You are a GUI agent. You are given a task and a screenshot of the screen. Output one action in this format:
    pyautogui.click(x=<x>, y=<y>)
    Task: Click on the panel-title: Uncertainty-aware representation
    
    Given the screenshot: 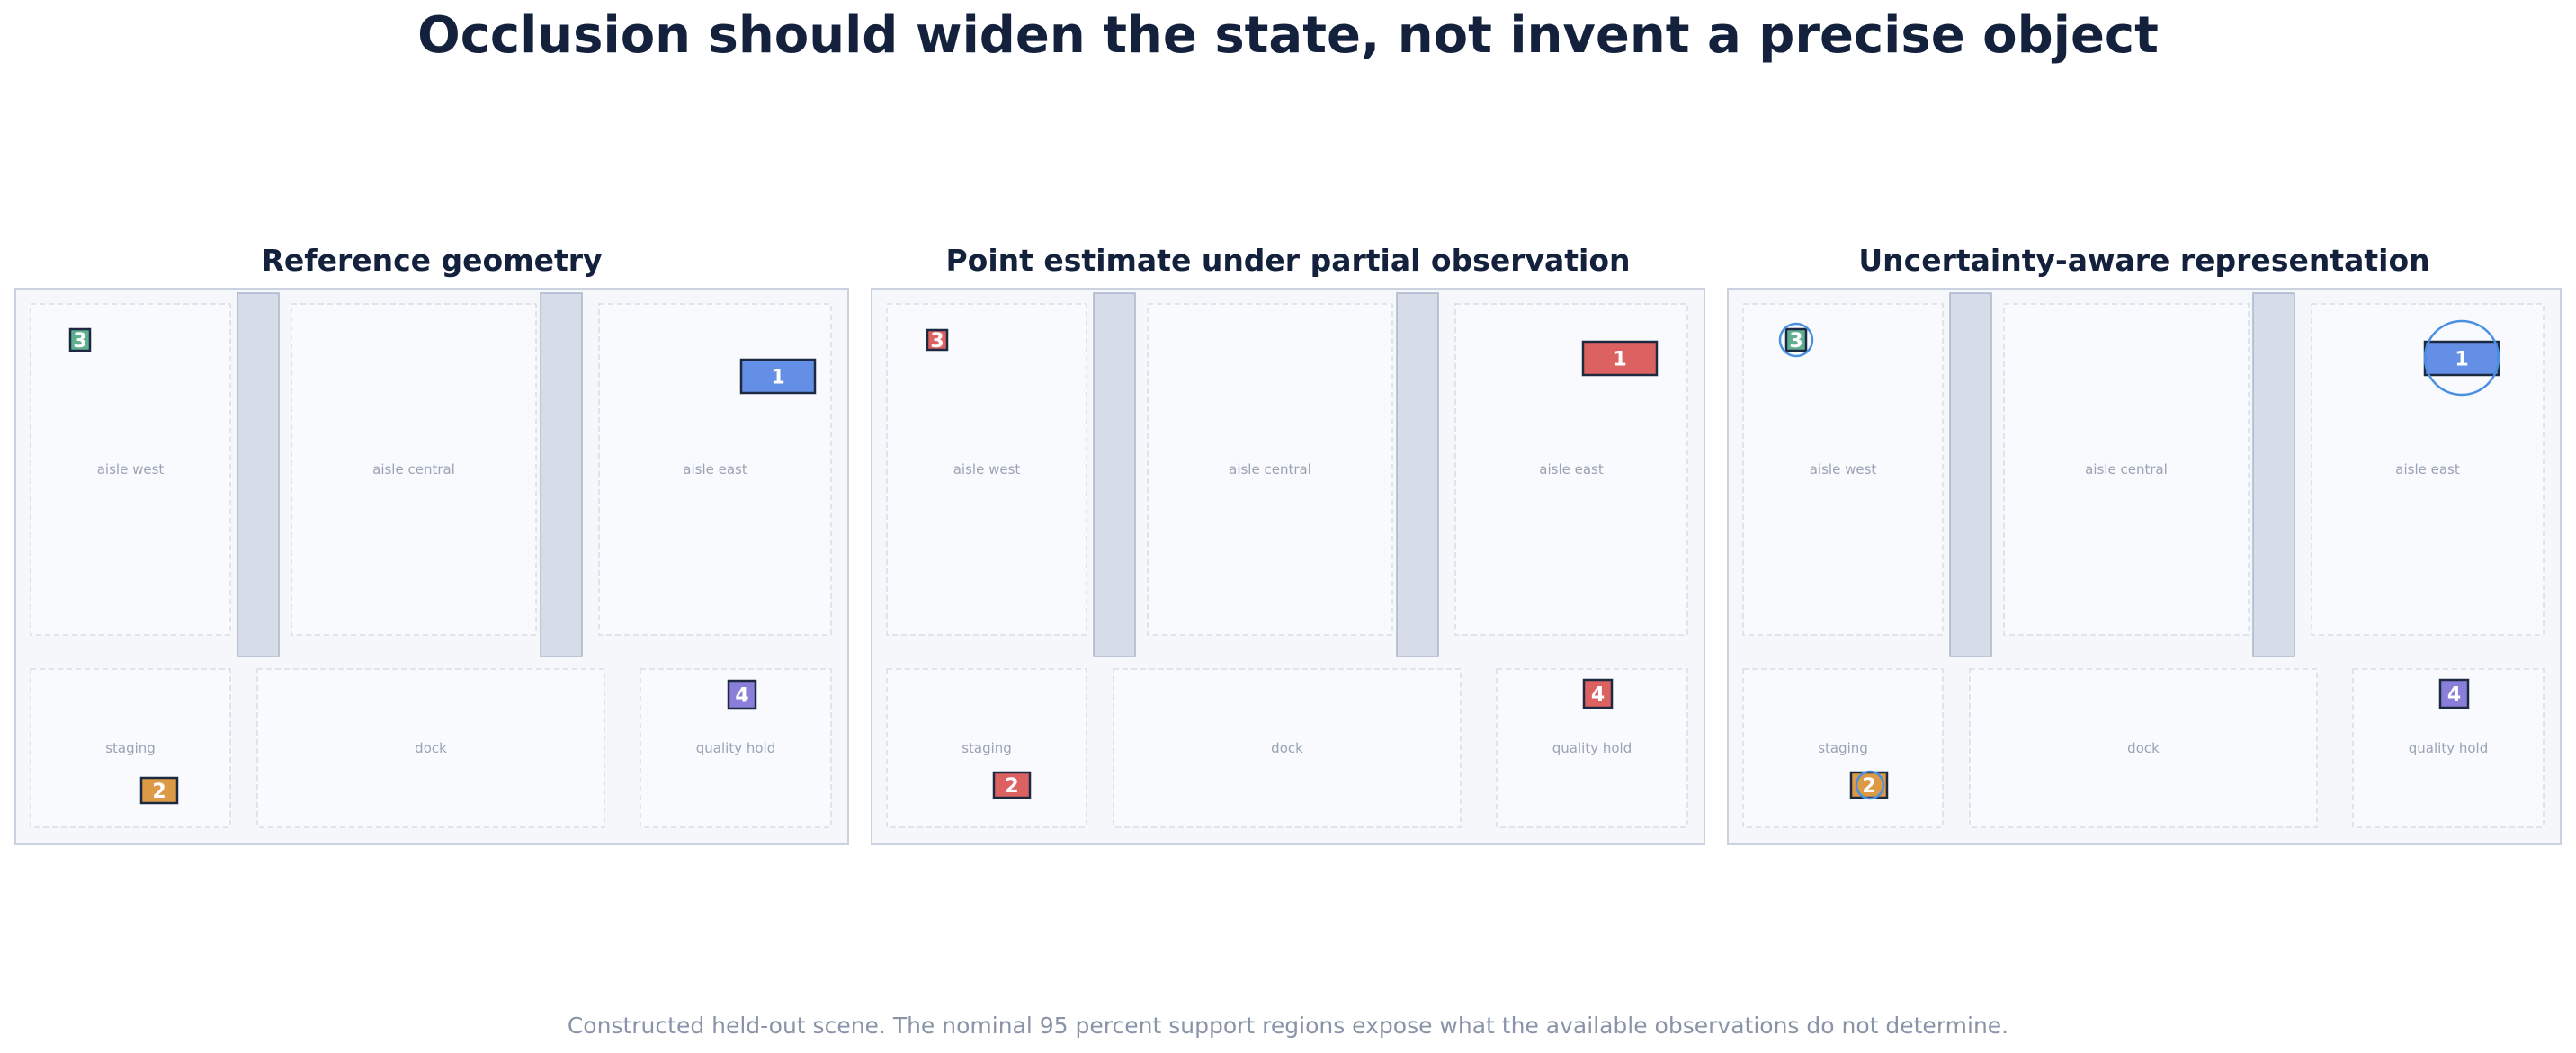 What is the action you would take?
    pyautogui.click(x=2144, y=260)
    